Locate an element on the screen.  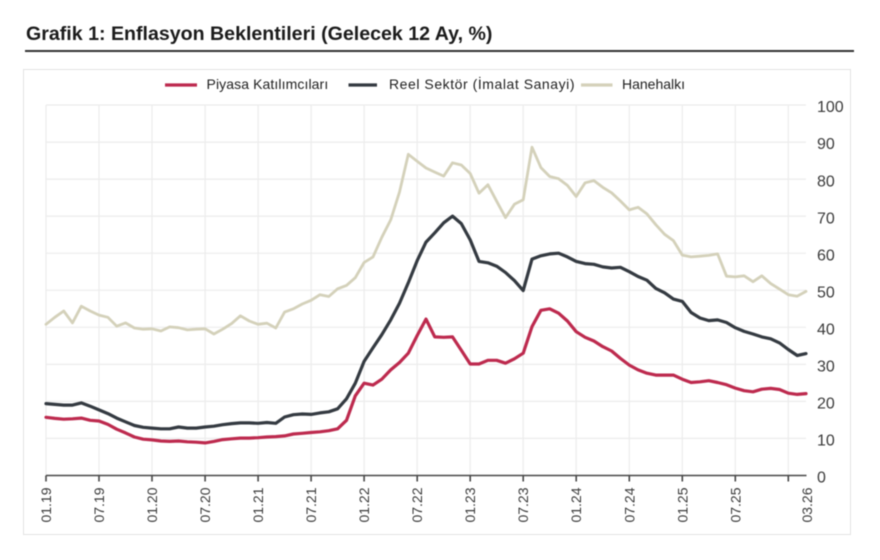
svg-text: 07.21 is located at coordinates (311, 504).